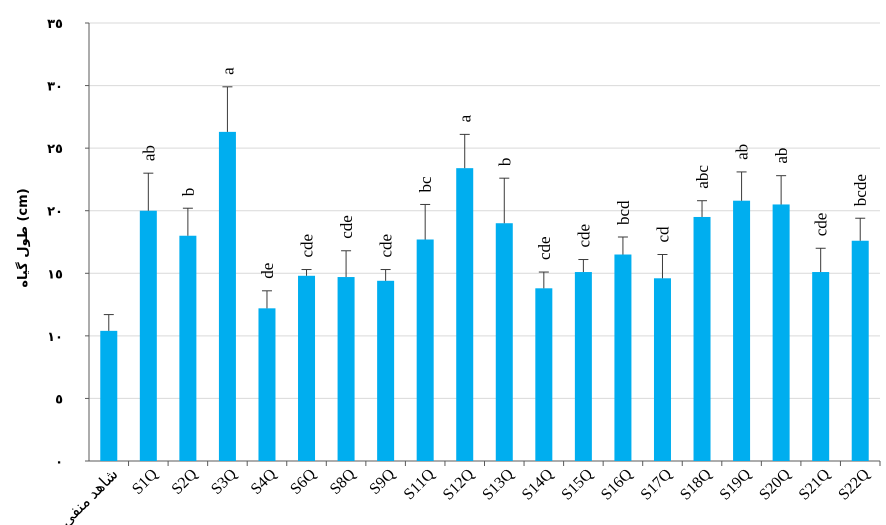 The image size is (886, 525). I want to click on x-tick-label: S20Q, so click(775, 484).